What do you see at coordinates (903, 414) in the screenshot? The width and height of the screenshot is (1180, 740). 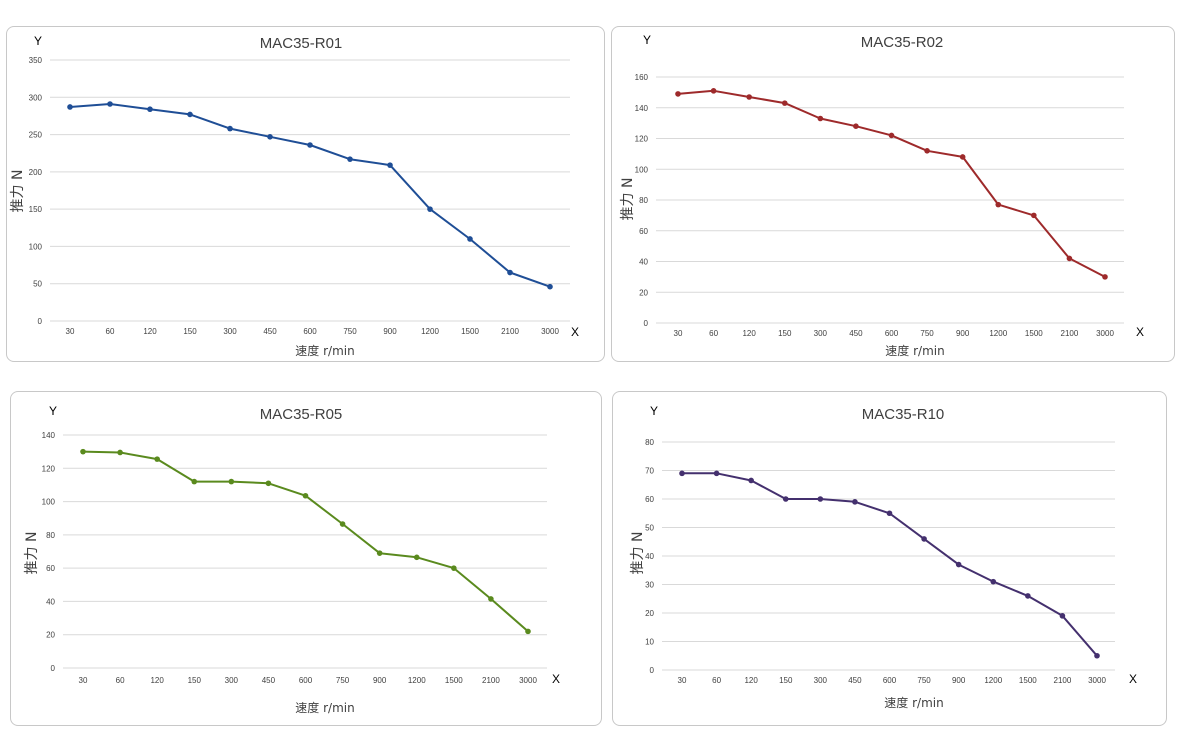 I see `chart-title: MAC35-R10` at bounding box center [903, 414].